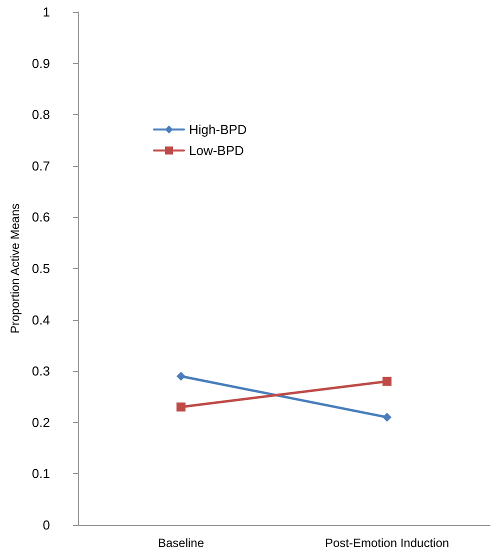  What do you see at coordinates (41, 217) in the screenshot?
I see `y-tick-label: 0.6` at bounding box center [41, 217].